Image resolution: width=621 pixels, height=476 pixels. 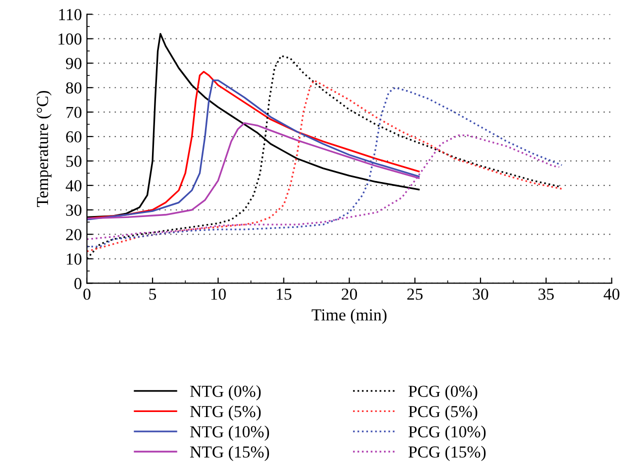 I want to click on legend-label: PCG (10%), so click(x=447, y=433).